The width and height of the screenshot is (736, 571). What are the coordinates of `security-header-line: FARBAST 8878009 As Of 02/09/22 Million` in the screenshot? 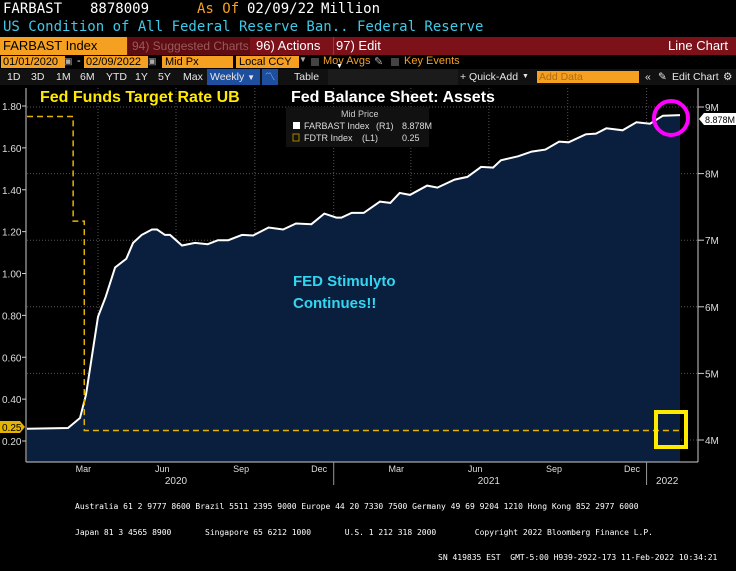 It's located at (368, 9).